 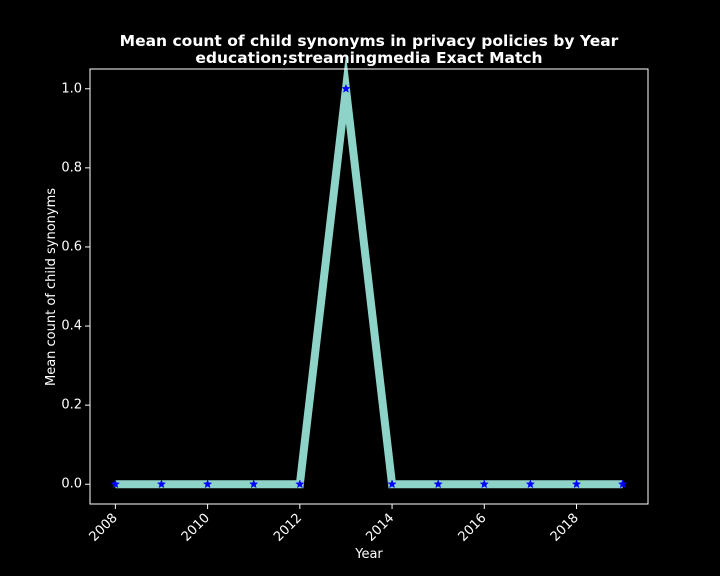 I want to click on x-tick-label: 2012, so click(x=288, y=528).